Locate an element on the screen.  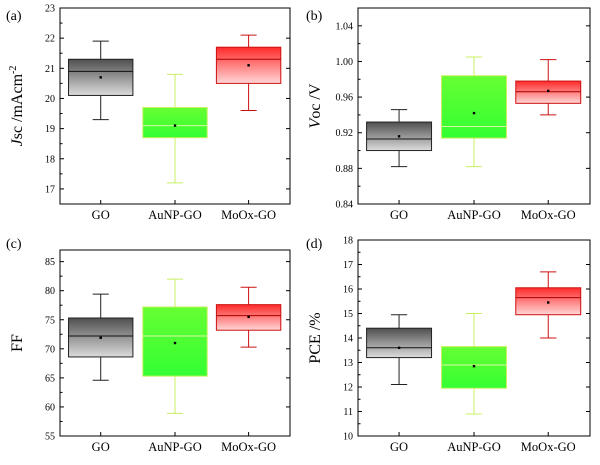
y-tick-label: 20 is located at coordinates (50, 99).